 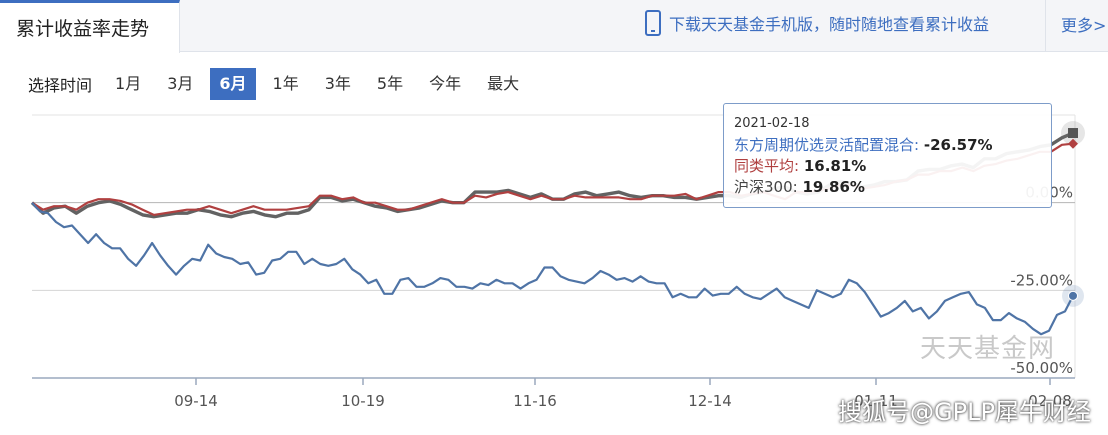 I want to click on tab-cumulative-return: 累计收益率走势, so click(x=90, y=26).